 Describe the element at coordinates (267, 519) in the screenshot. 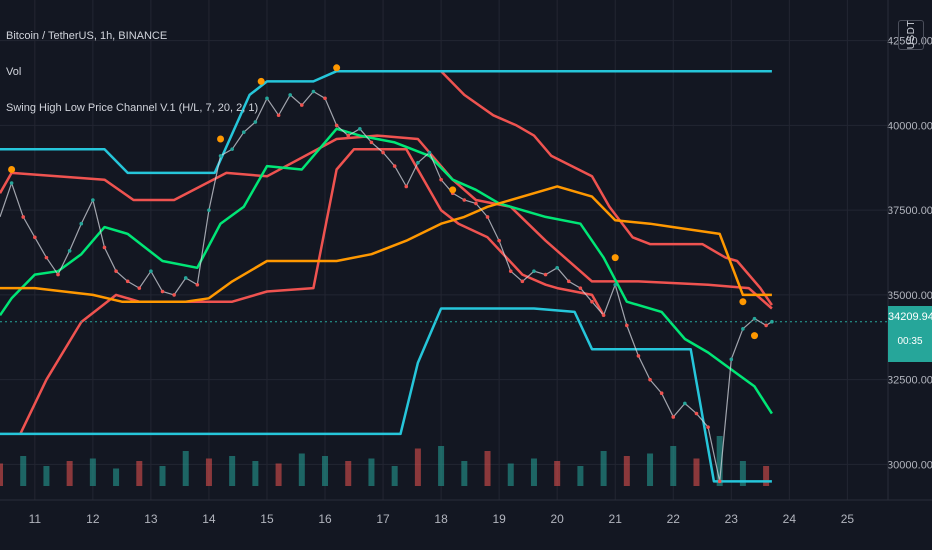

I see `x-tick-label: 15` at that location.